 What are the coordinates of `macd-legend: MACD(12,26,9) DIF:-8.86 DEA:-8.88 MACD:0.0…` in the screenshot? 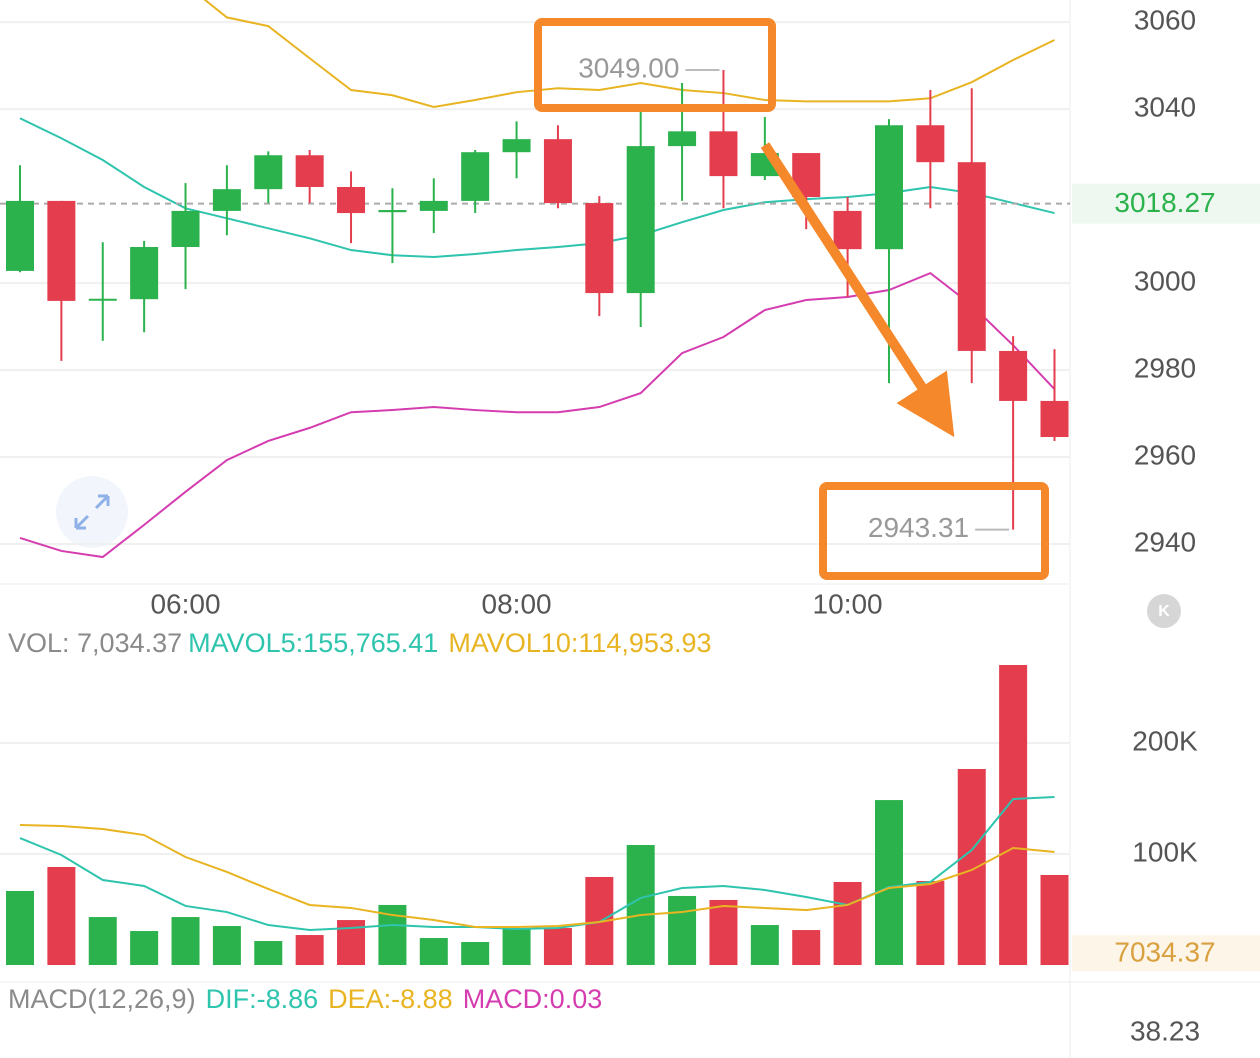 It's located at (305, 999).